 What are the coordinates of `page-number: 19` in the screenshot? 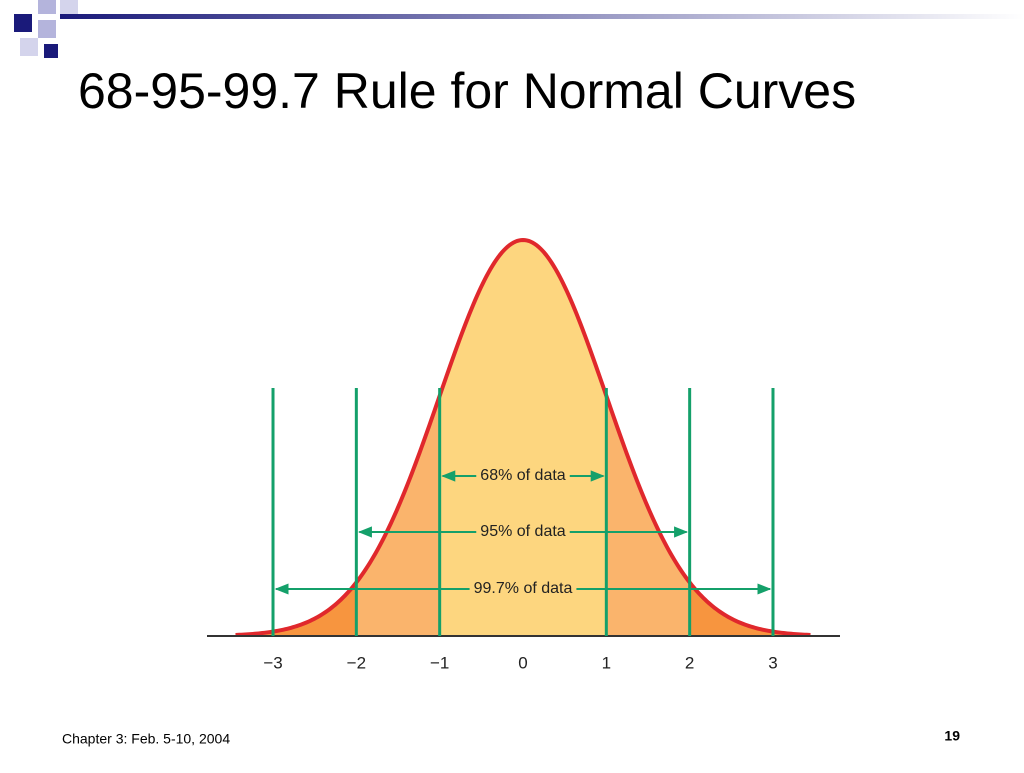 It's located at (952, 736).